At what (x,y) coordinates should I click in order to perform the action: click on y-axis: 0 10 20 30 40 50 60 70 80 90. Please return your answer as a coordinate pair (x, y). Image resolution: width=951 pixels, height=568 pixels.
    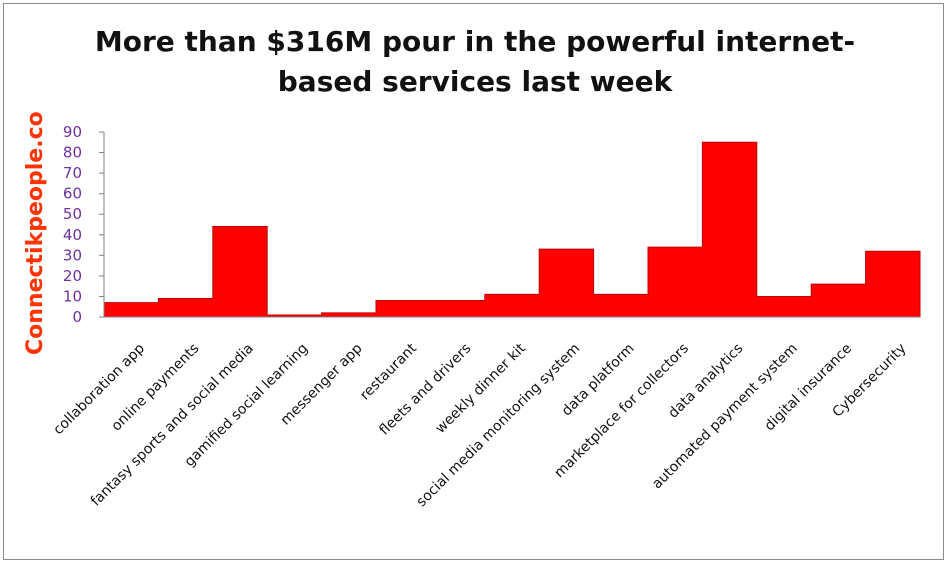
    Looking at the image, I should click on (84, 224).